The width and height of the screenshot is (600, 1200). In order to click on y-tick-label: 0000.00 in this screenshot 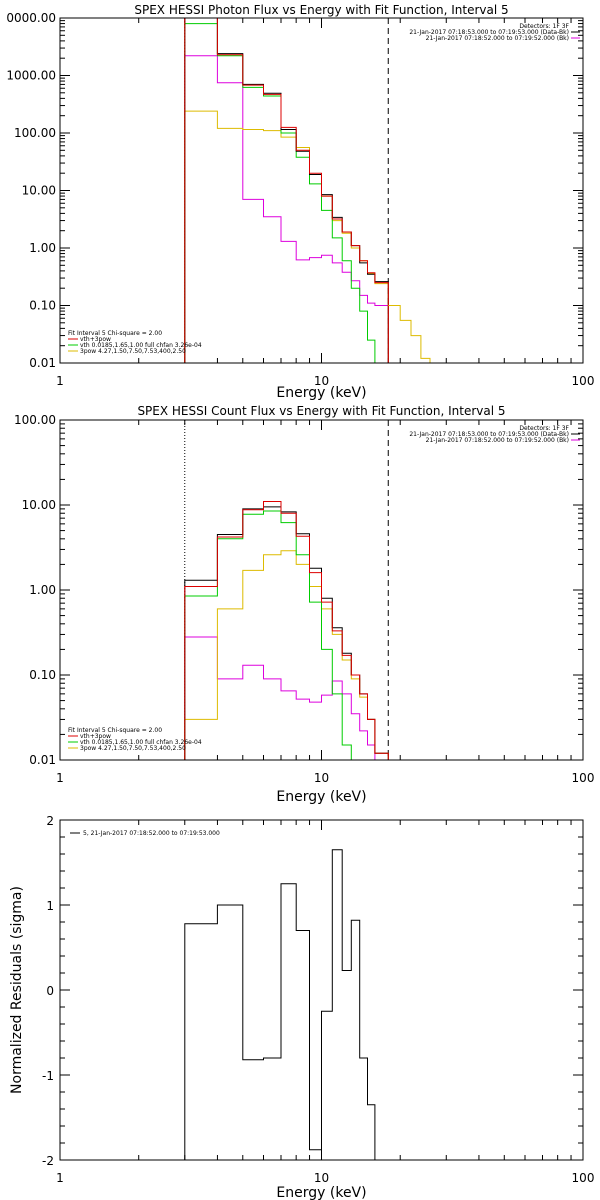, I will do `click(31, 18)`.